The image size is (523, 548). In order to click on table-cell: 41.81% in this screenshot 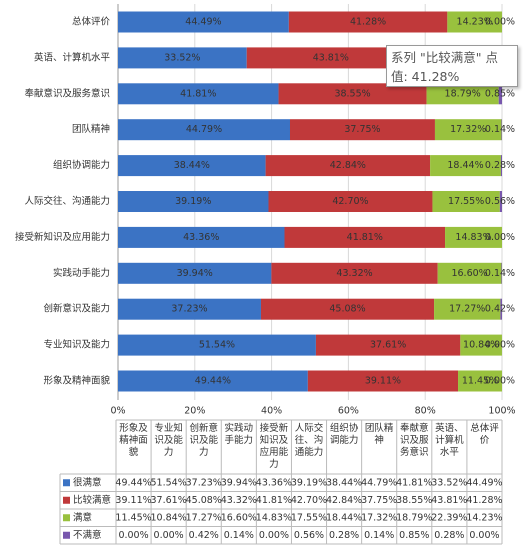, I will do `click(414, 482)`.